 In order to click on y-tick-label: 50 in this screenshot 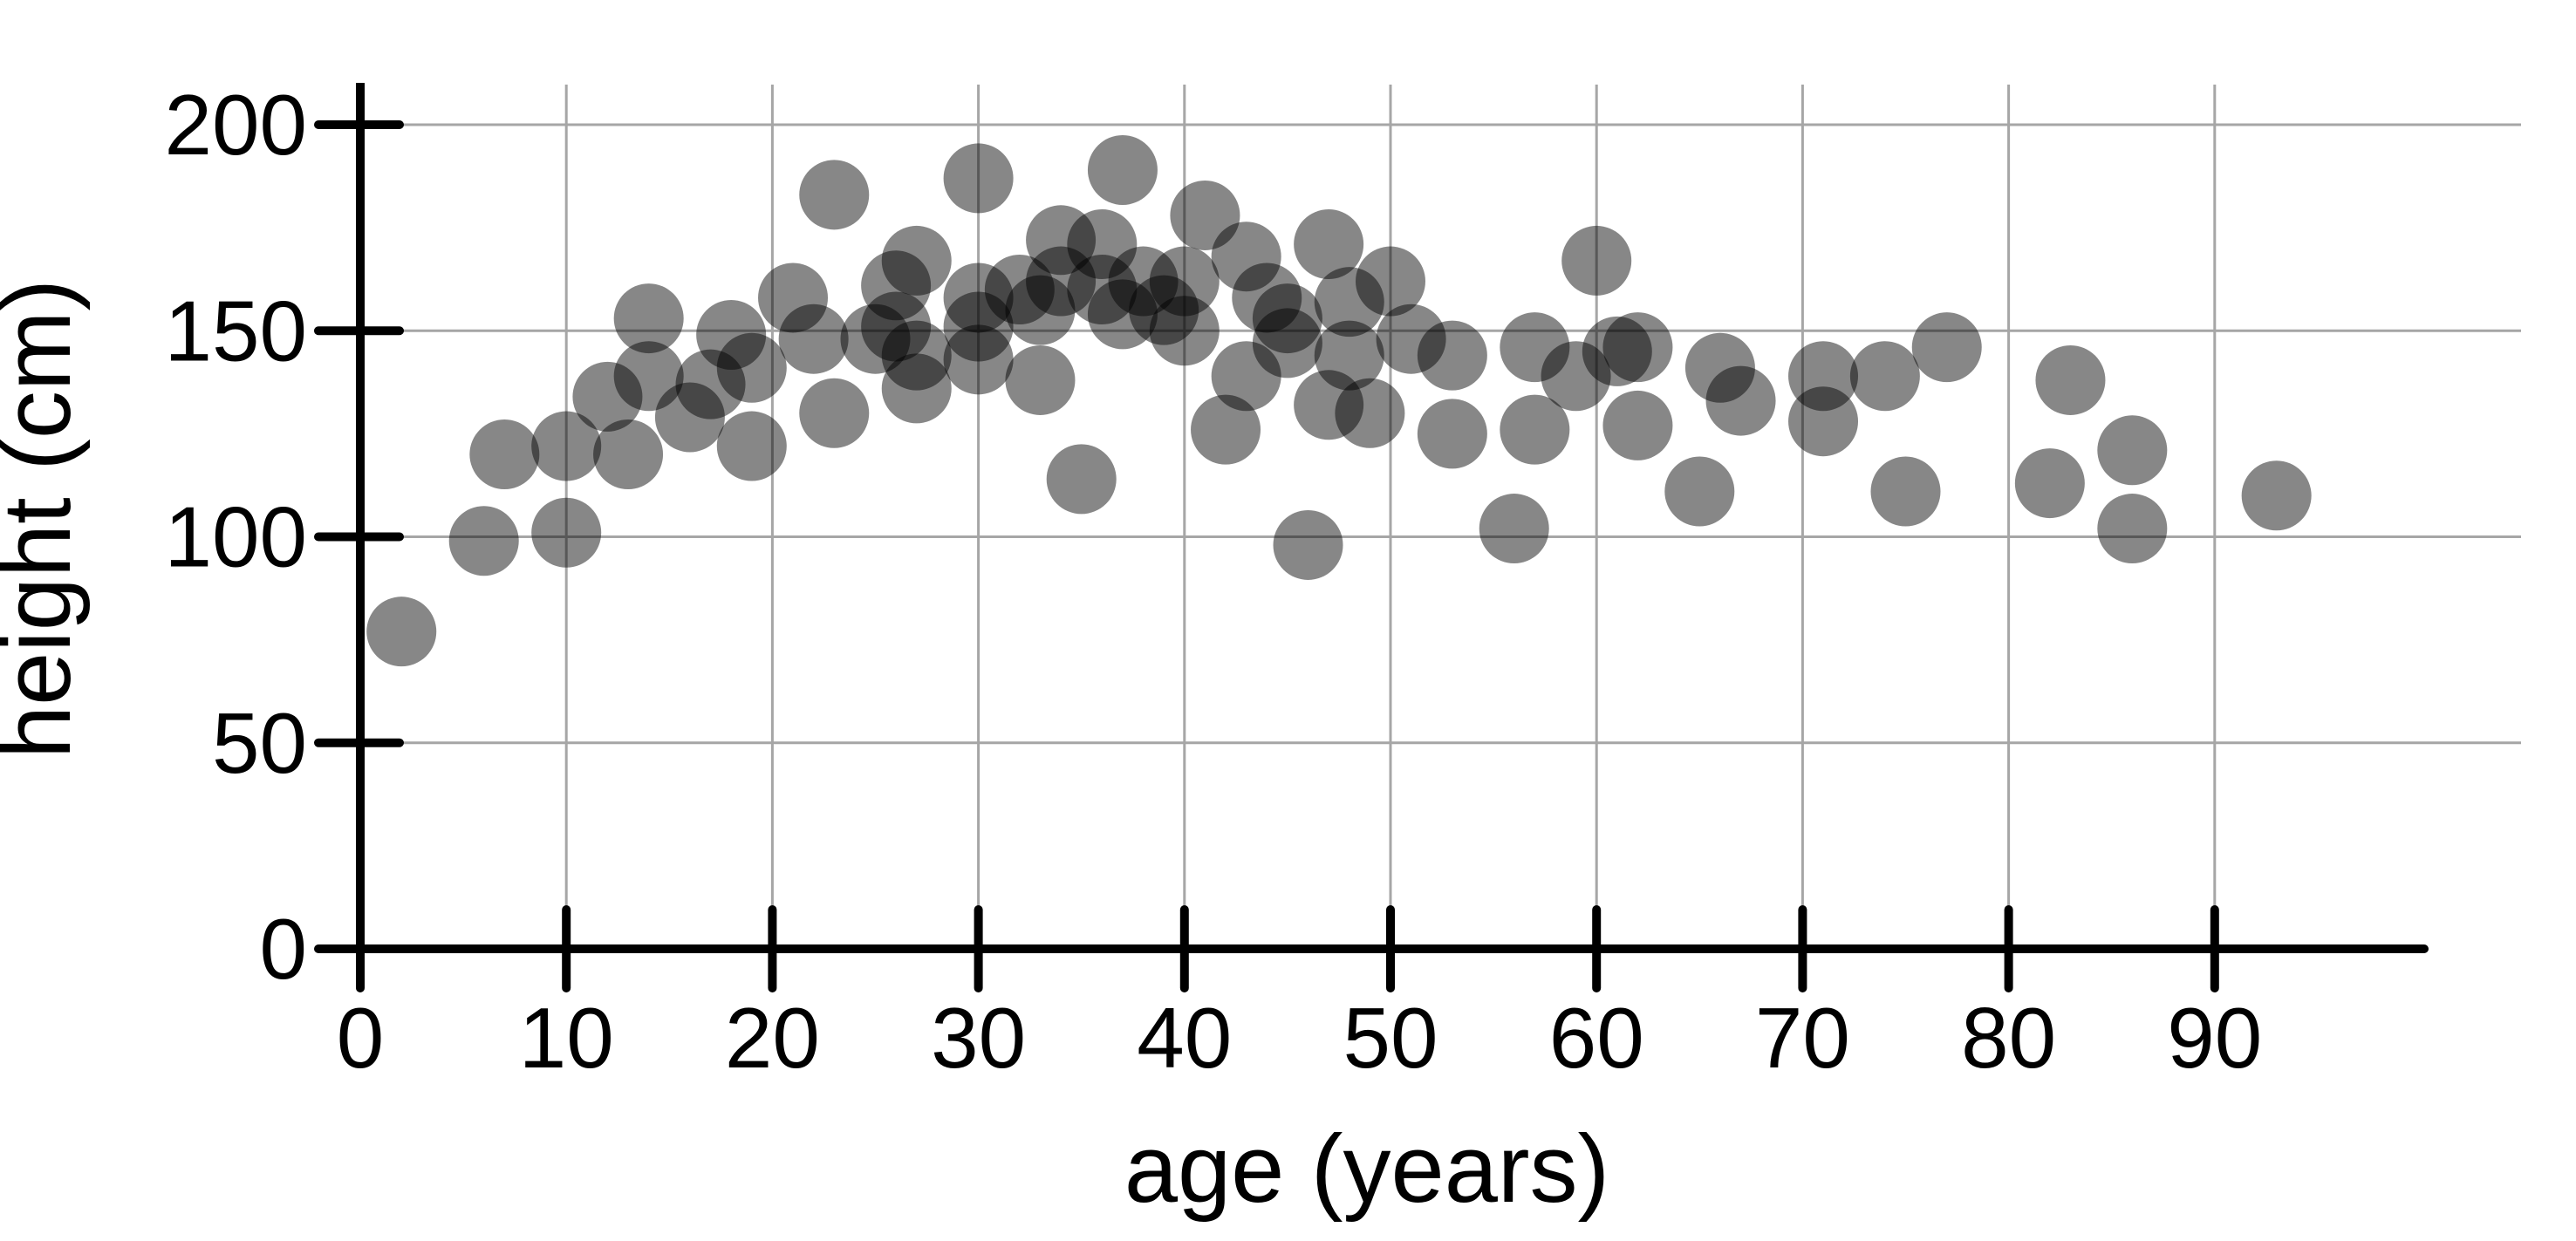, I will do `click(259, 743)`.